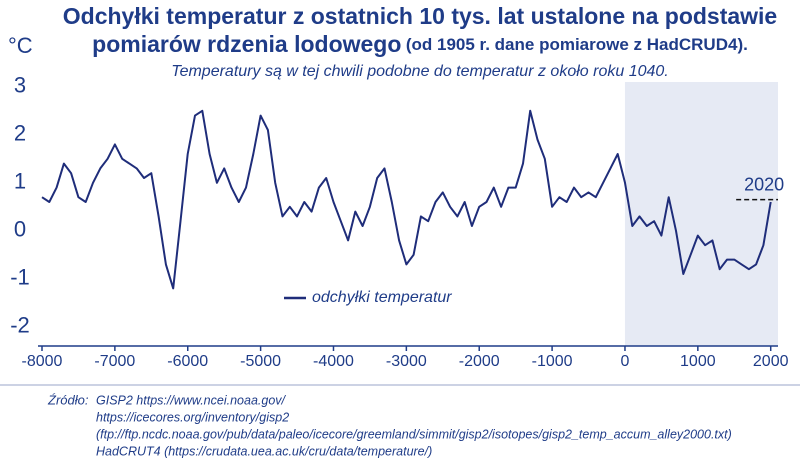 The height and width of the screenshot is (467, 800). What do you see at coordinates (20, 133) in the screenshot?
I see `y-tick-label: 2` at bounding box center [20, 133].